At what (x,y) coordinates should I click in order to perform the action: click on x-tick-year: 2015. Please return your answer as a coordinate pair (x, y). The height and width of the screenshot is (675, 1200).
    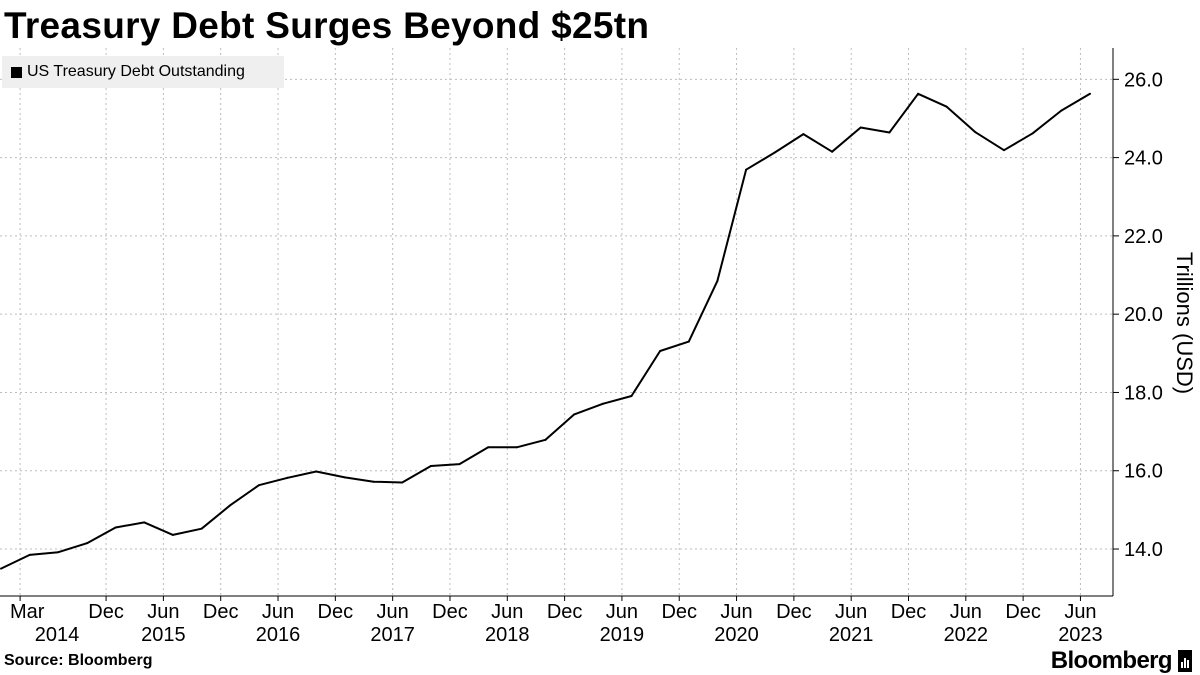
    Looking at the image, I should click on (163, 635).